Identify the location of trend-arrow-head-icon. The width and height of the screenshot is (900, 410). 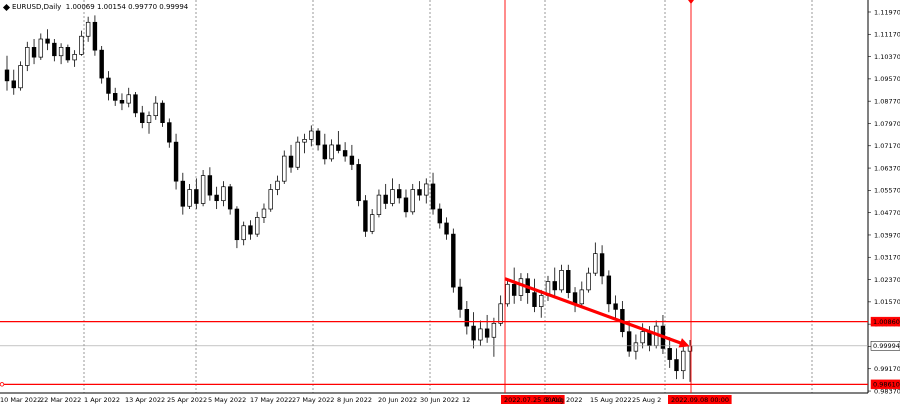
(684, 343).